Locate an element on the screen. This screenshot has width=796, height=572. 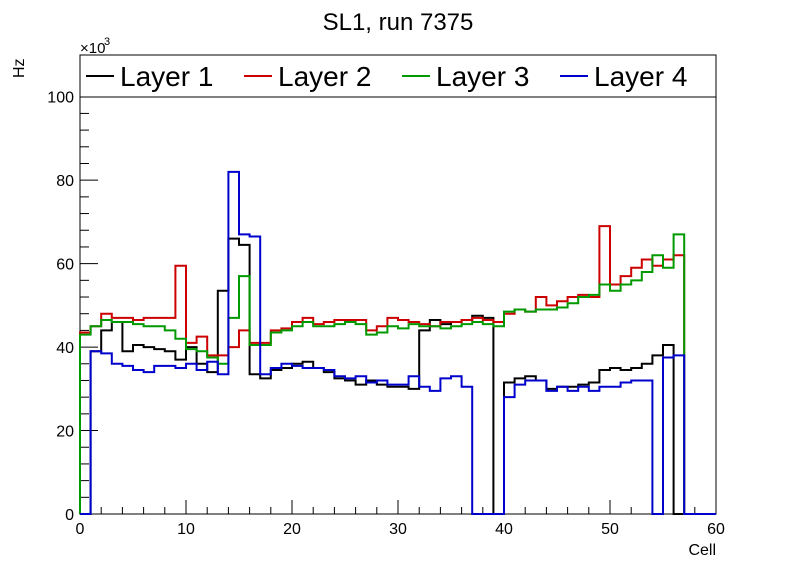
x-tick-label: 20 is located at coordinates (292, 529).